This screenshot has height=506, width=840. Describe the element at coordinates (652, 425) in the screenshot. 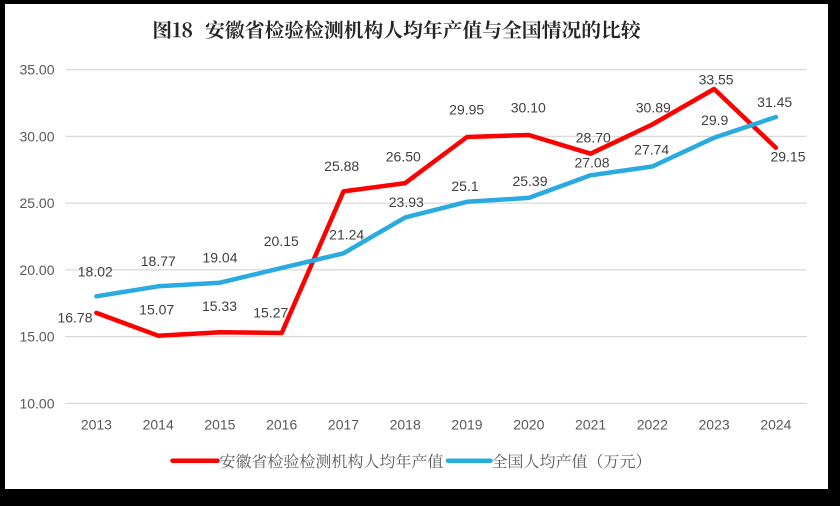

I see `svg-text: 2022` at that location.